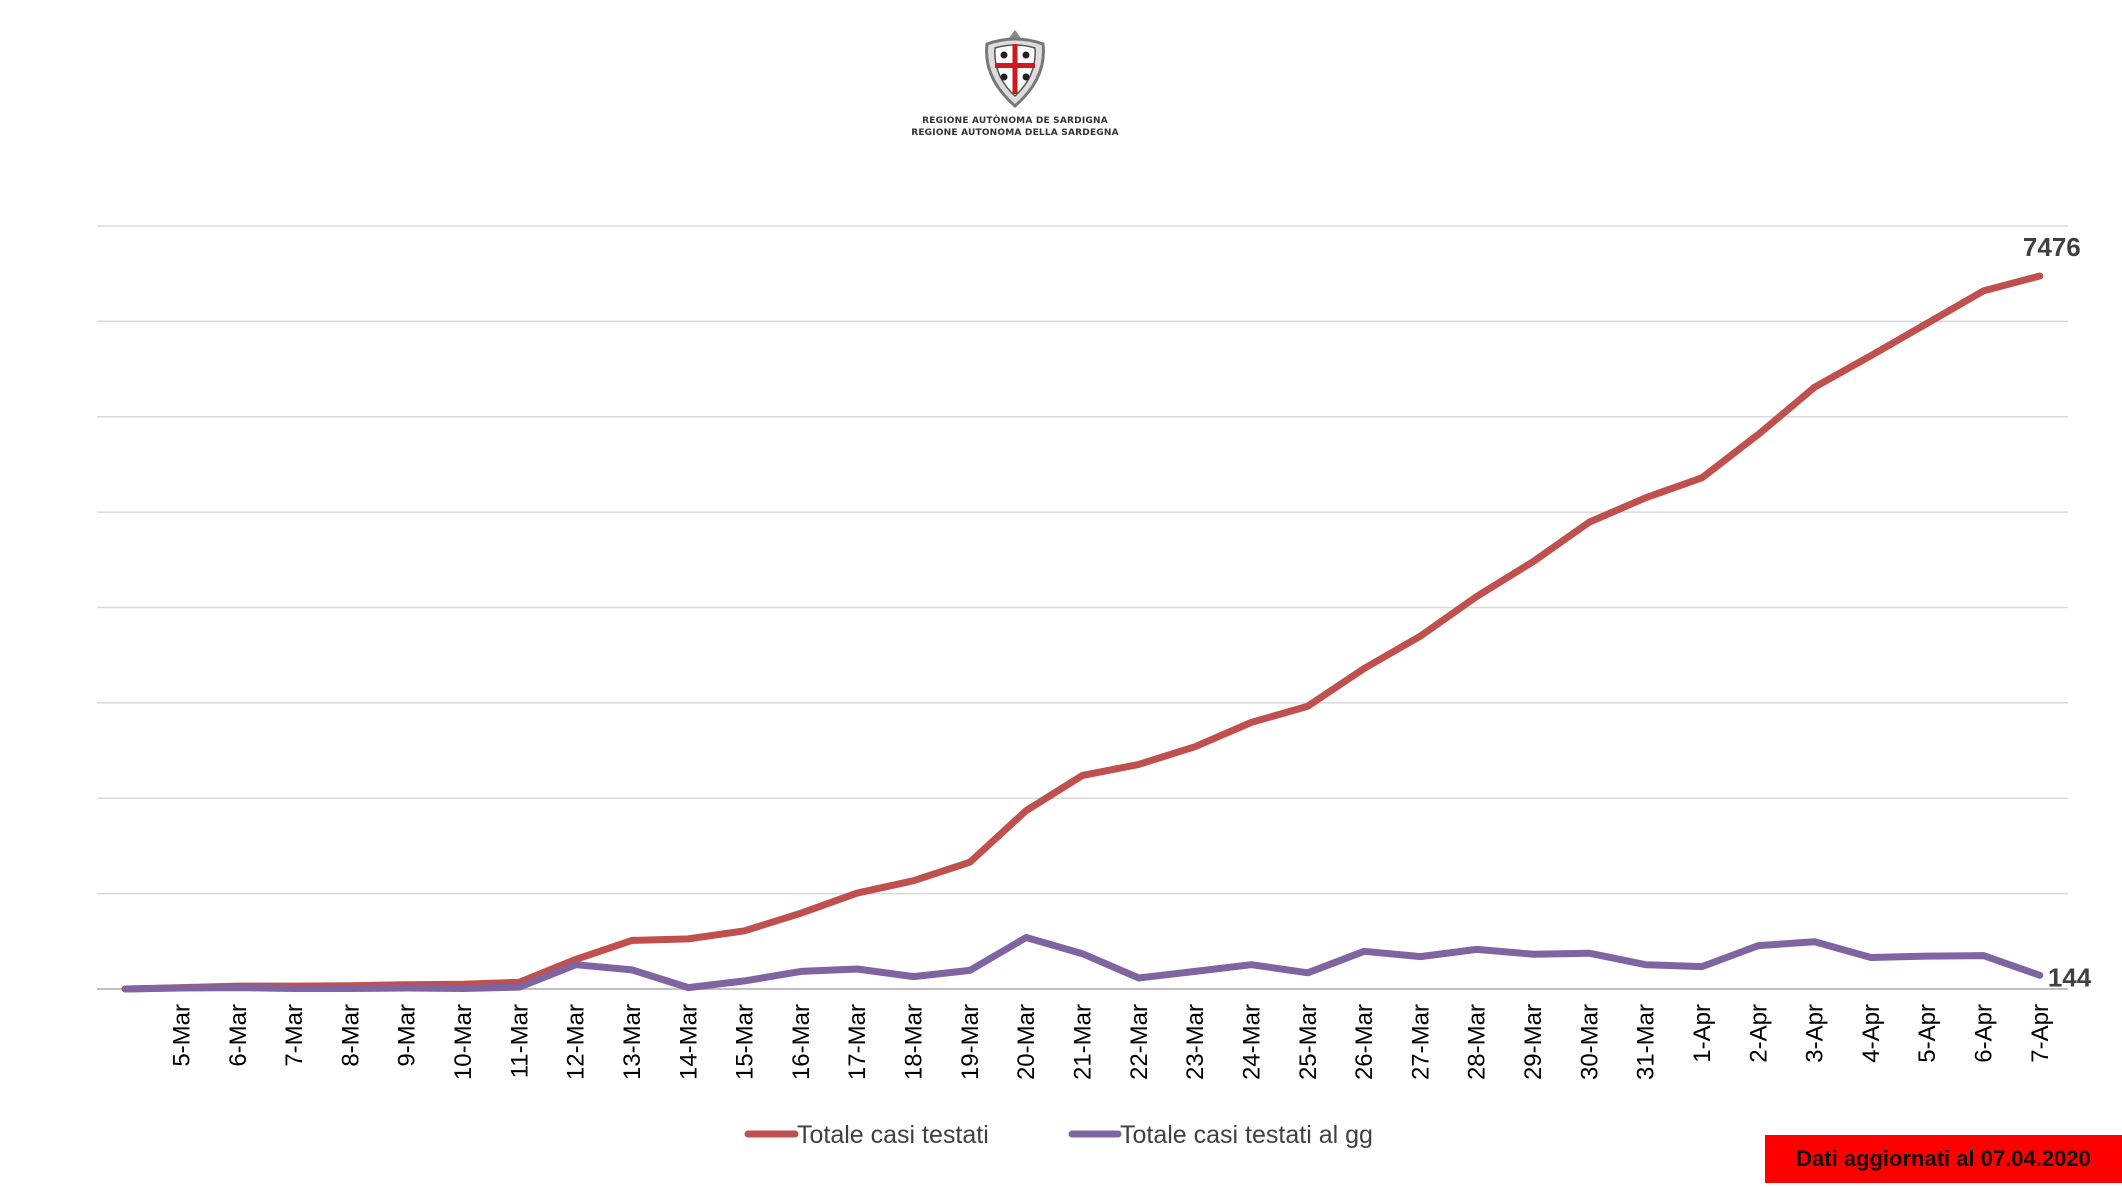  What do you see at coordinates (1015, 121) in the screenshot?
I see `logo-text-line1: REGIONE AUTÒNOMA DE SARDIGNA` at bounding box center [1015, 121].